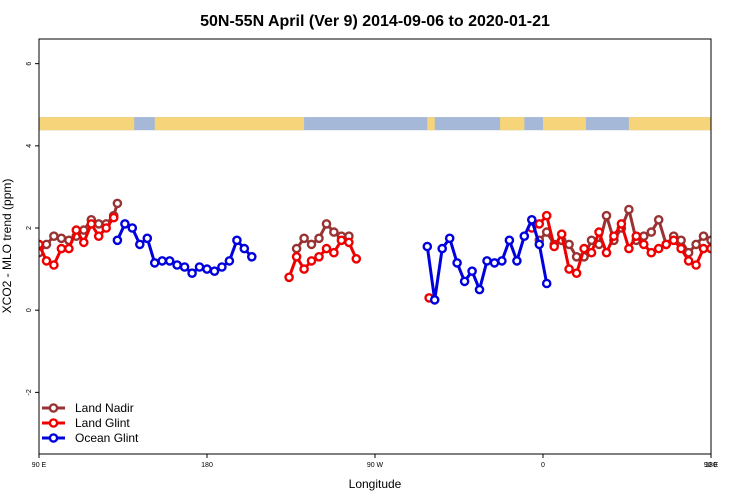 The image size is (750, 500). What do you see at coordinates (107, 438) in the screenshot?
I see `legend-label: Ocean Glint` at bounding box center [107, 438].